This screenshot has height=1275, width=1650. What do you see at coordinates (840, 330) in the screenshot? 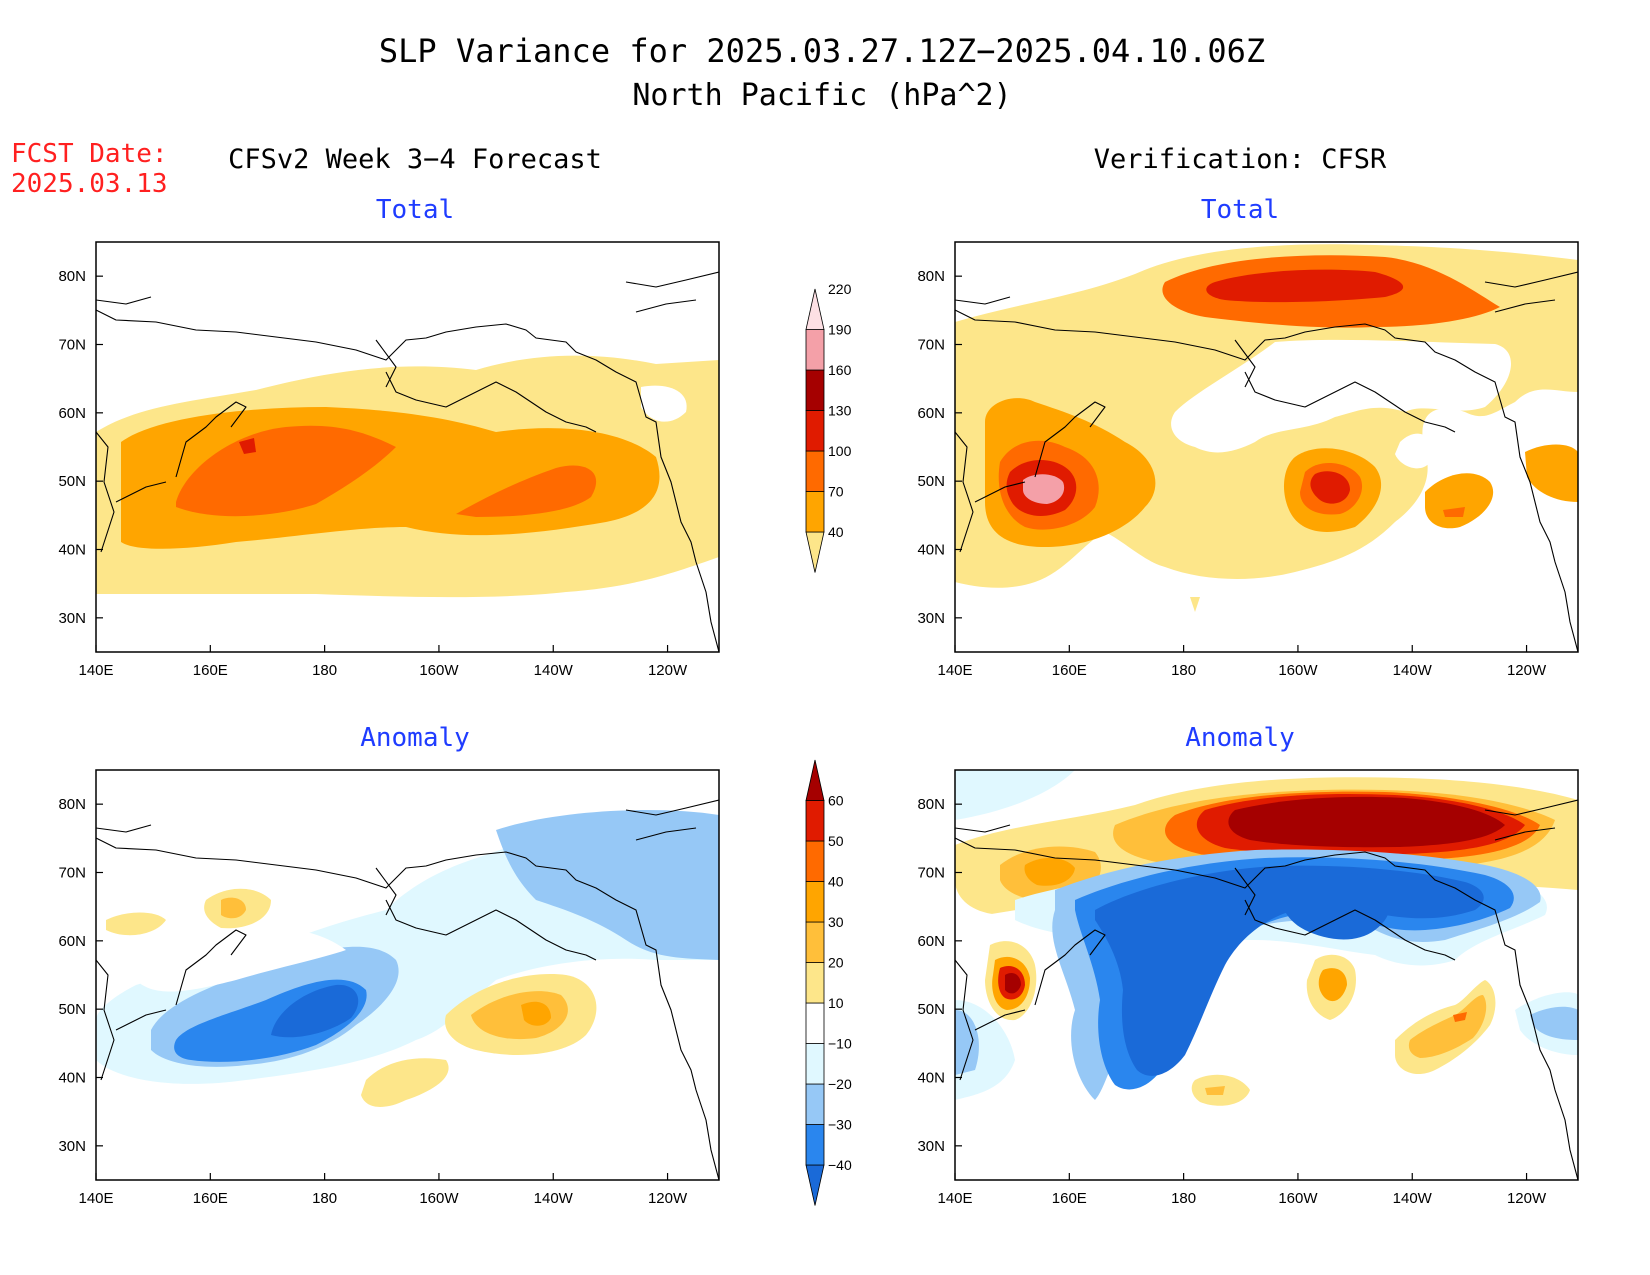
I see `colorbar-label: 190` at bounding box center [840, 330].